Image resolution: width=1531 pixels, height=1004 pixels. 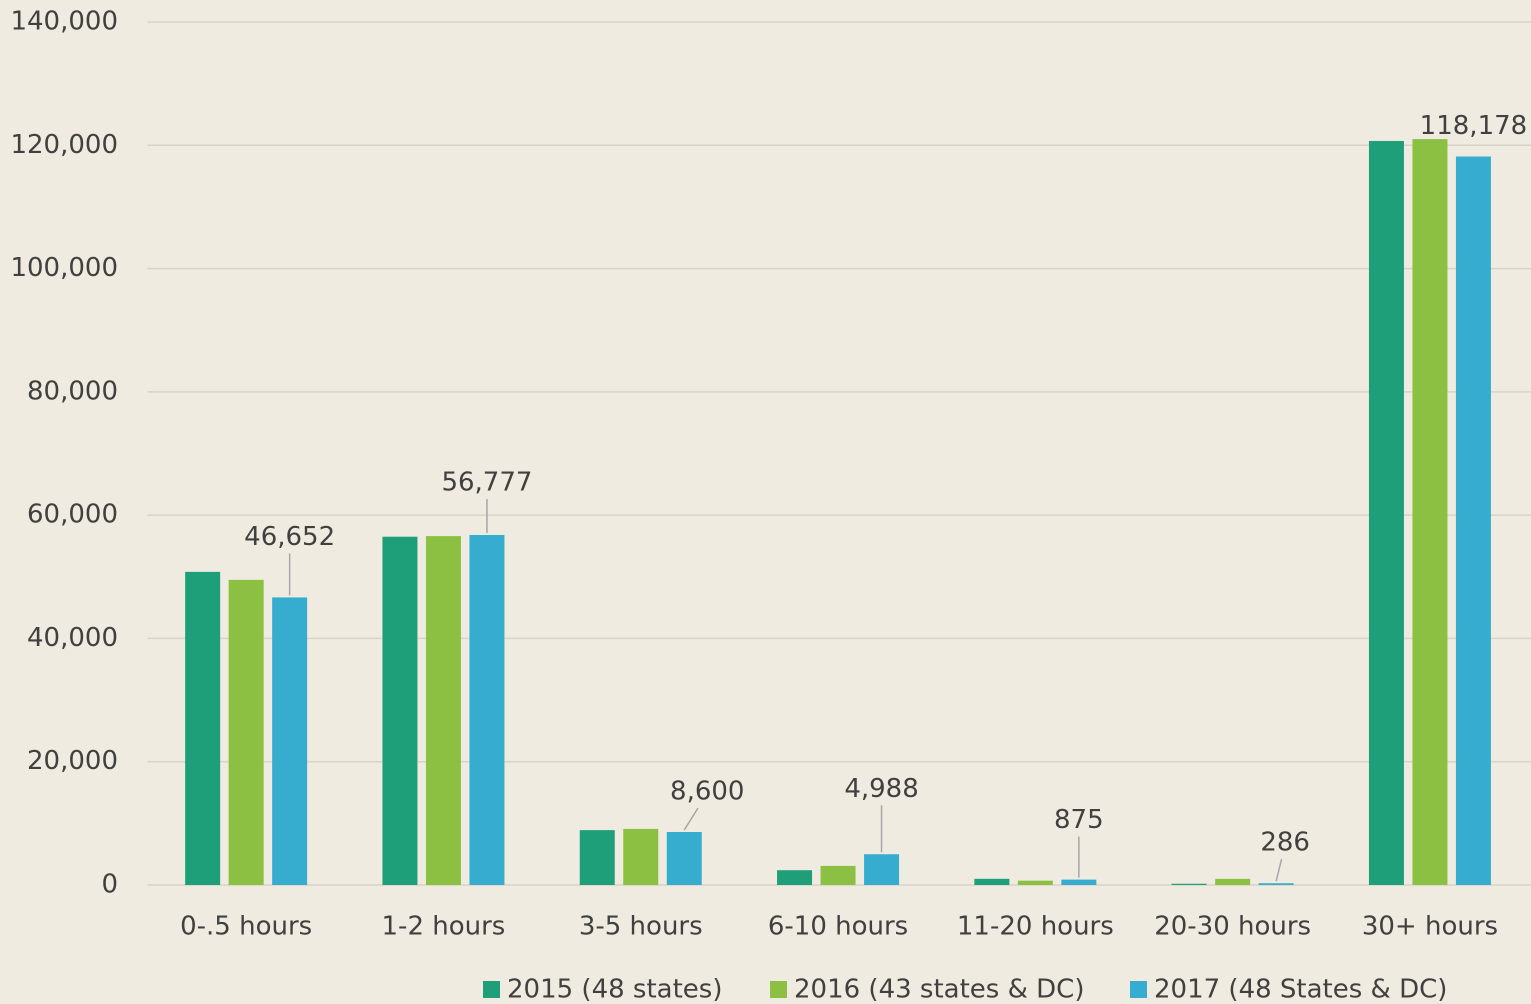 What do you see at coordinates (64, 268) in the screenshot?
I see `y-tick-label: 100,000` at bounding box center [64, 268].